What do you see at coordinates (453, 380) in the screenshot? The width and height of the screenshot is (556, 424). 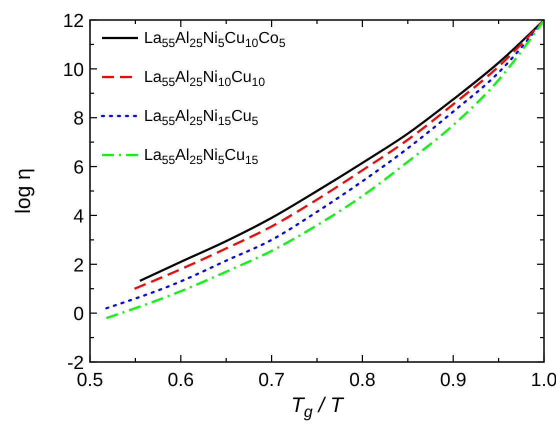 I see `x-tick-label: 0.9` at bounding box center [453, 380].